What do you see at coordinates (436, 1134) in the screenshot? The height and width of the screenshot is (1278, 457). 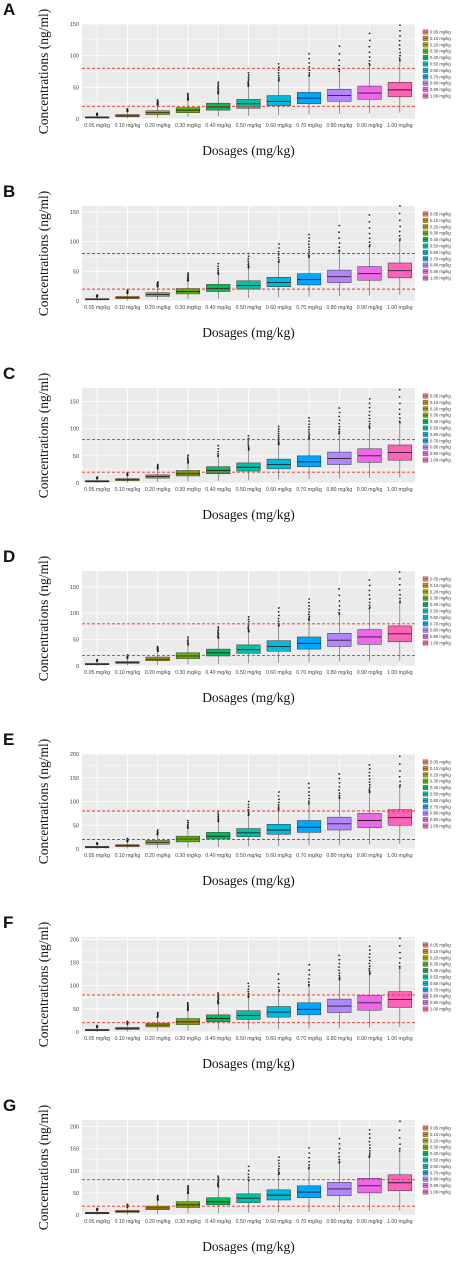 I see `legend-key: 0.10 mg/kg` at bounding box center [436, 1134].